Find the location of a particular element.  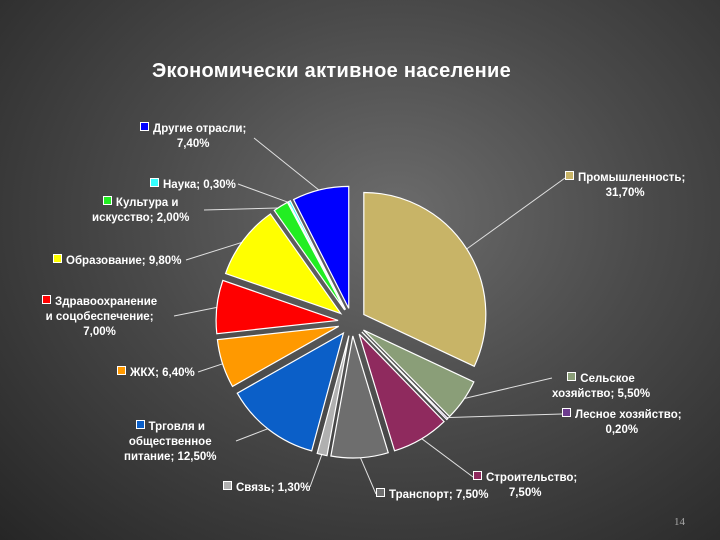

pie-slice-construction is located at coordinates (401, 392).